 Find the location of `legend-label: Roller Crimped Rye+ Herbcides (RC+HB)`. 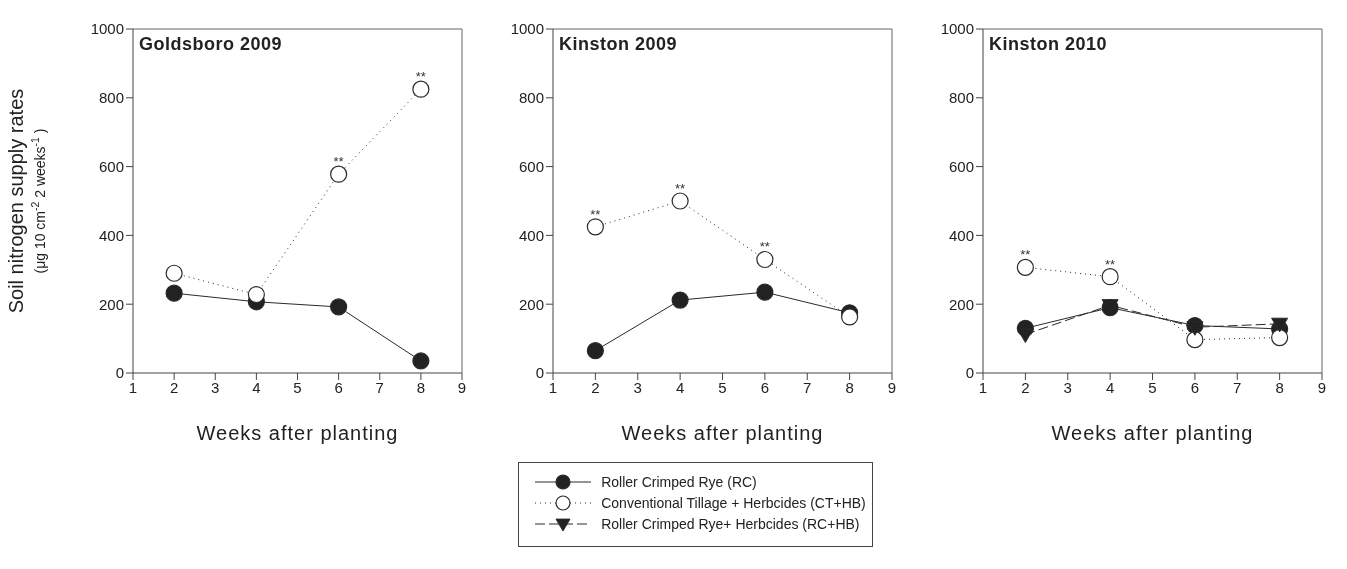

legend-label: Roller Crimped Rye+ Herbcides (RC+HB) is located at coordinates (730, 523).